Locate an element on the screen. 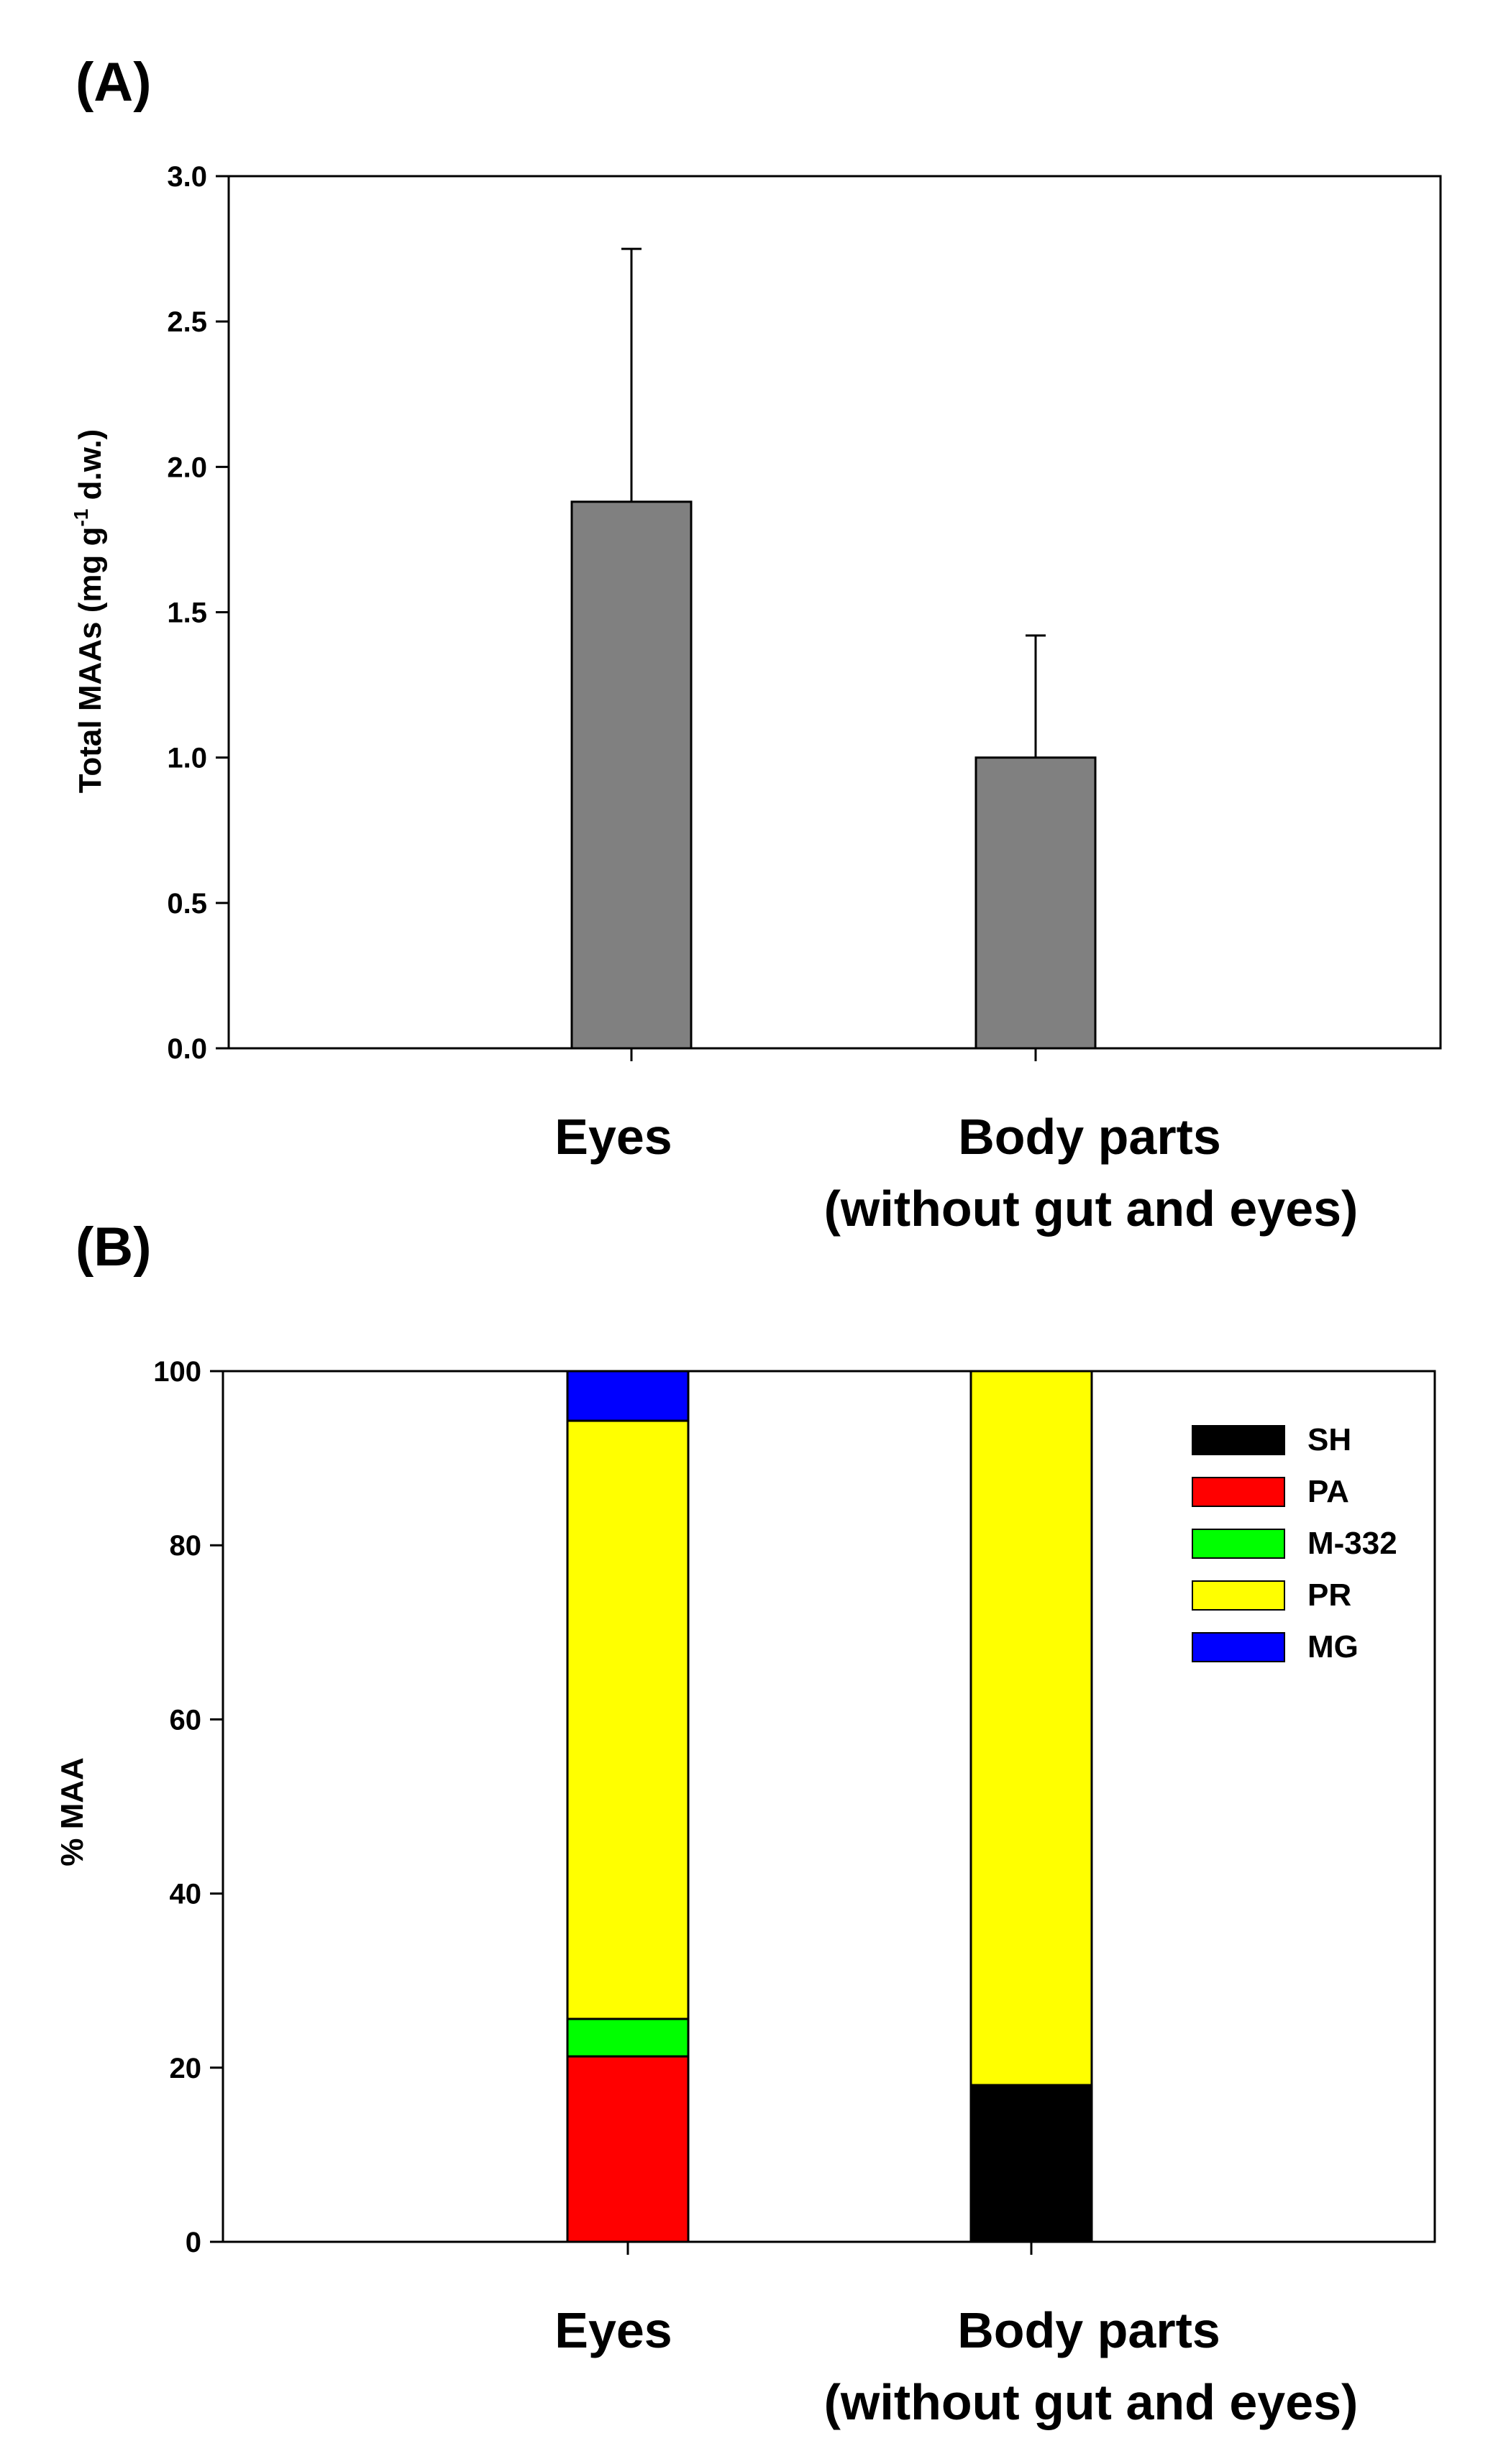  panel-a-y-title-superscript: -1 is located at coordinates (81, 518).